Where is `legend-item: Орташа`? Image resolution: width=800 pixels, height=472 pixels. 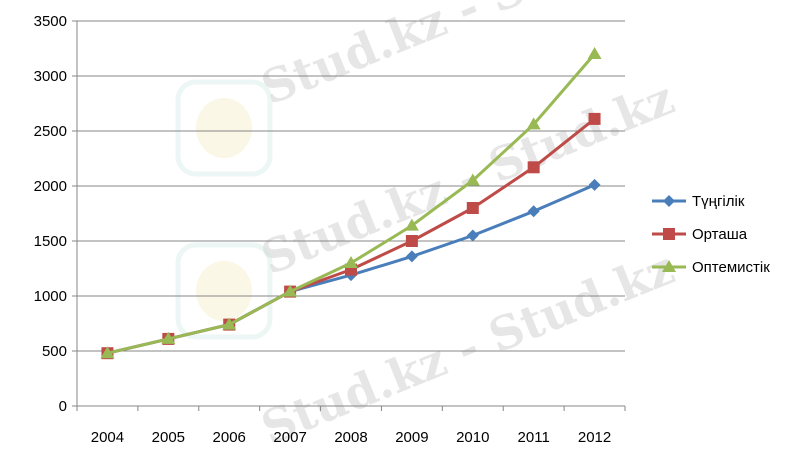
legend-item: Орташа is located at coordinates (700, 234).